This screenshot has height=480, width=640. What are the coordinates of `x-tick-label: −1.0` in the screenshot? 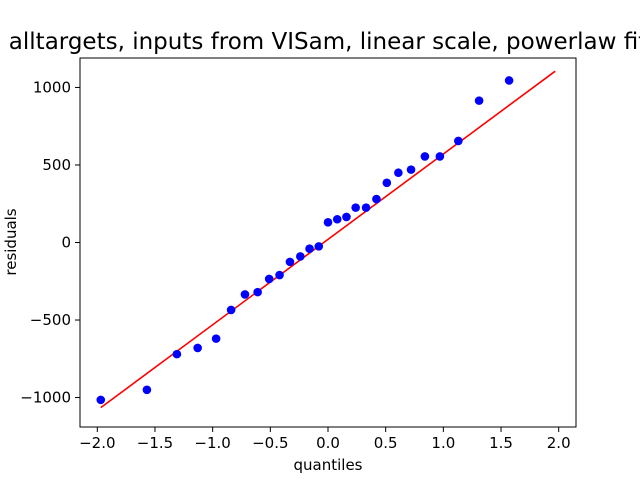 It's located at (212, 443).